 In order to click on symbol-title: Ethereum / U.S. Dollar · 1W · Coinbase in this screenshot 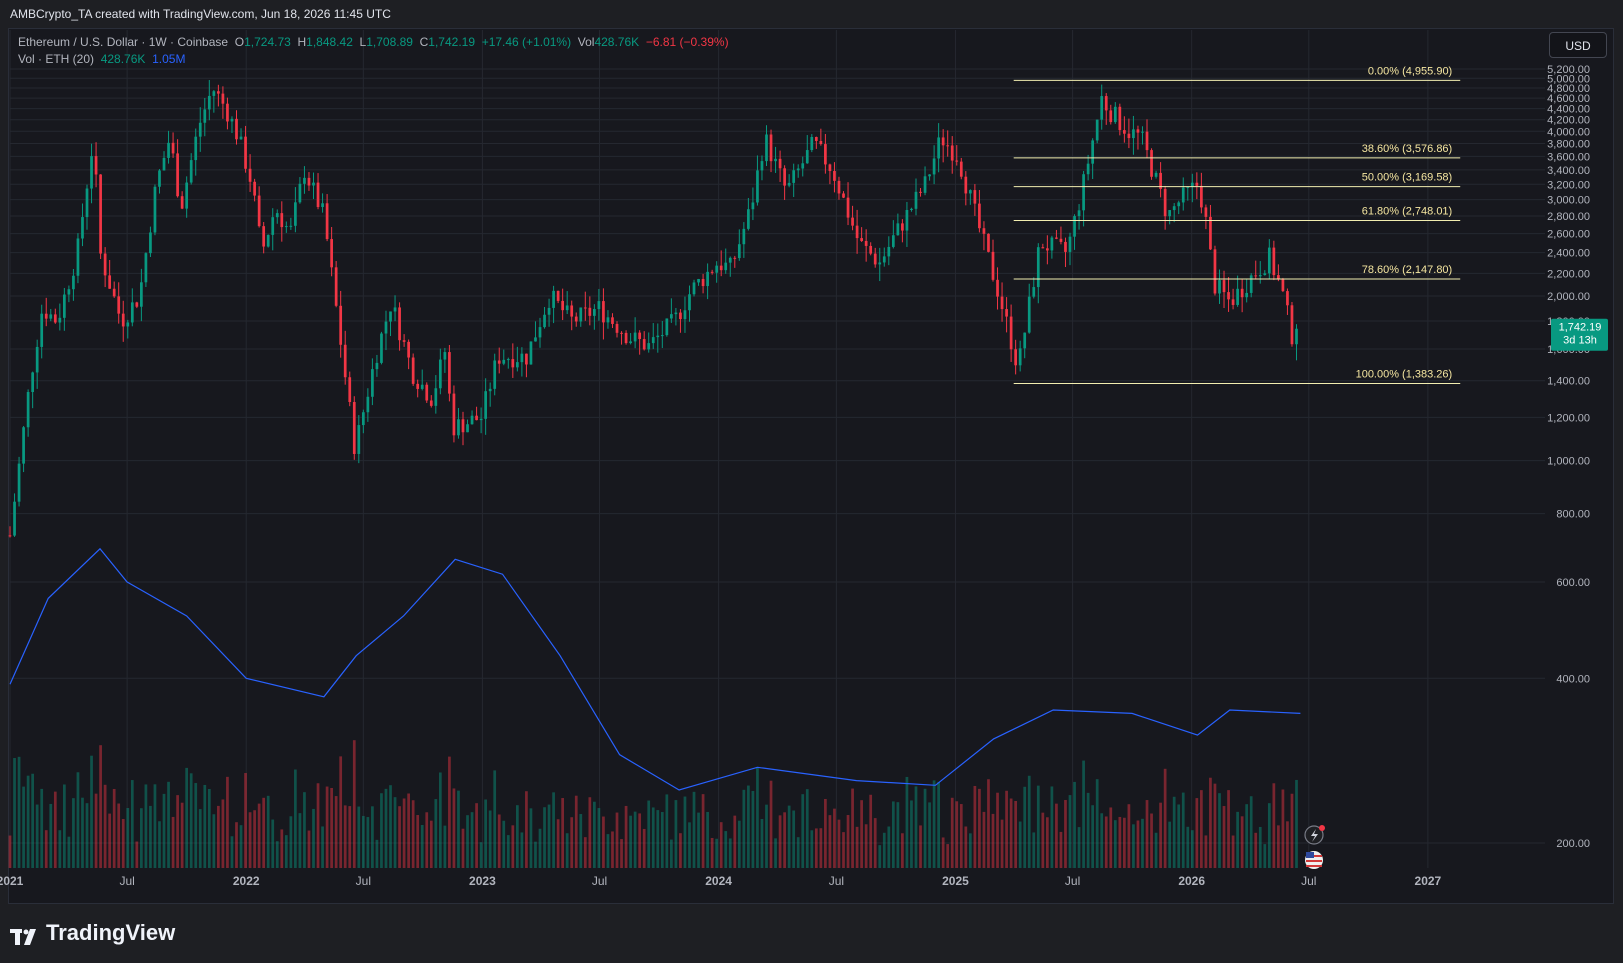, I will do `click(123, 42)`.